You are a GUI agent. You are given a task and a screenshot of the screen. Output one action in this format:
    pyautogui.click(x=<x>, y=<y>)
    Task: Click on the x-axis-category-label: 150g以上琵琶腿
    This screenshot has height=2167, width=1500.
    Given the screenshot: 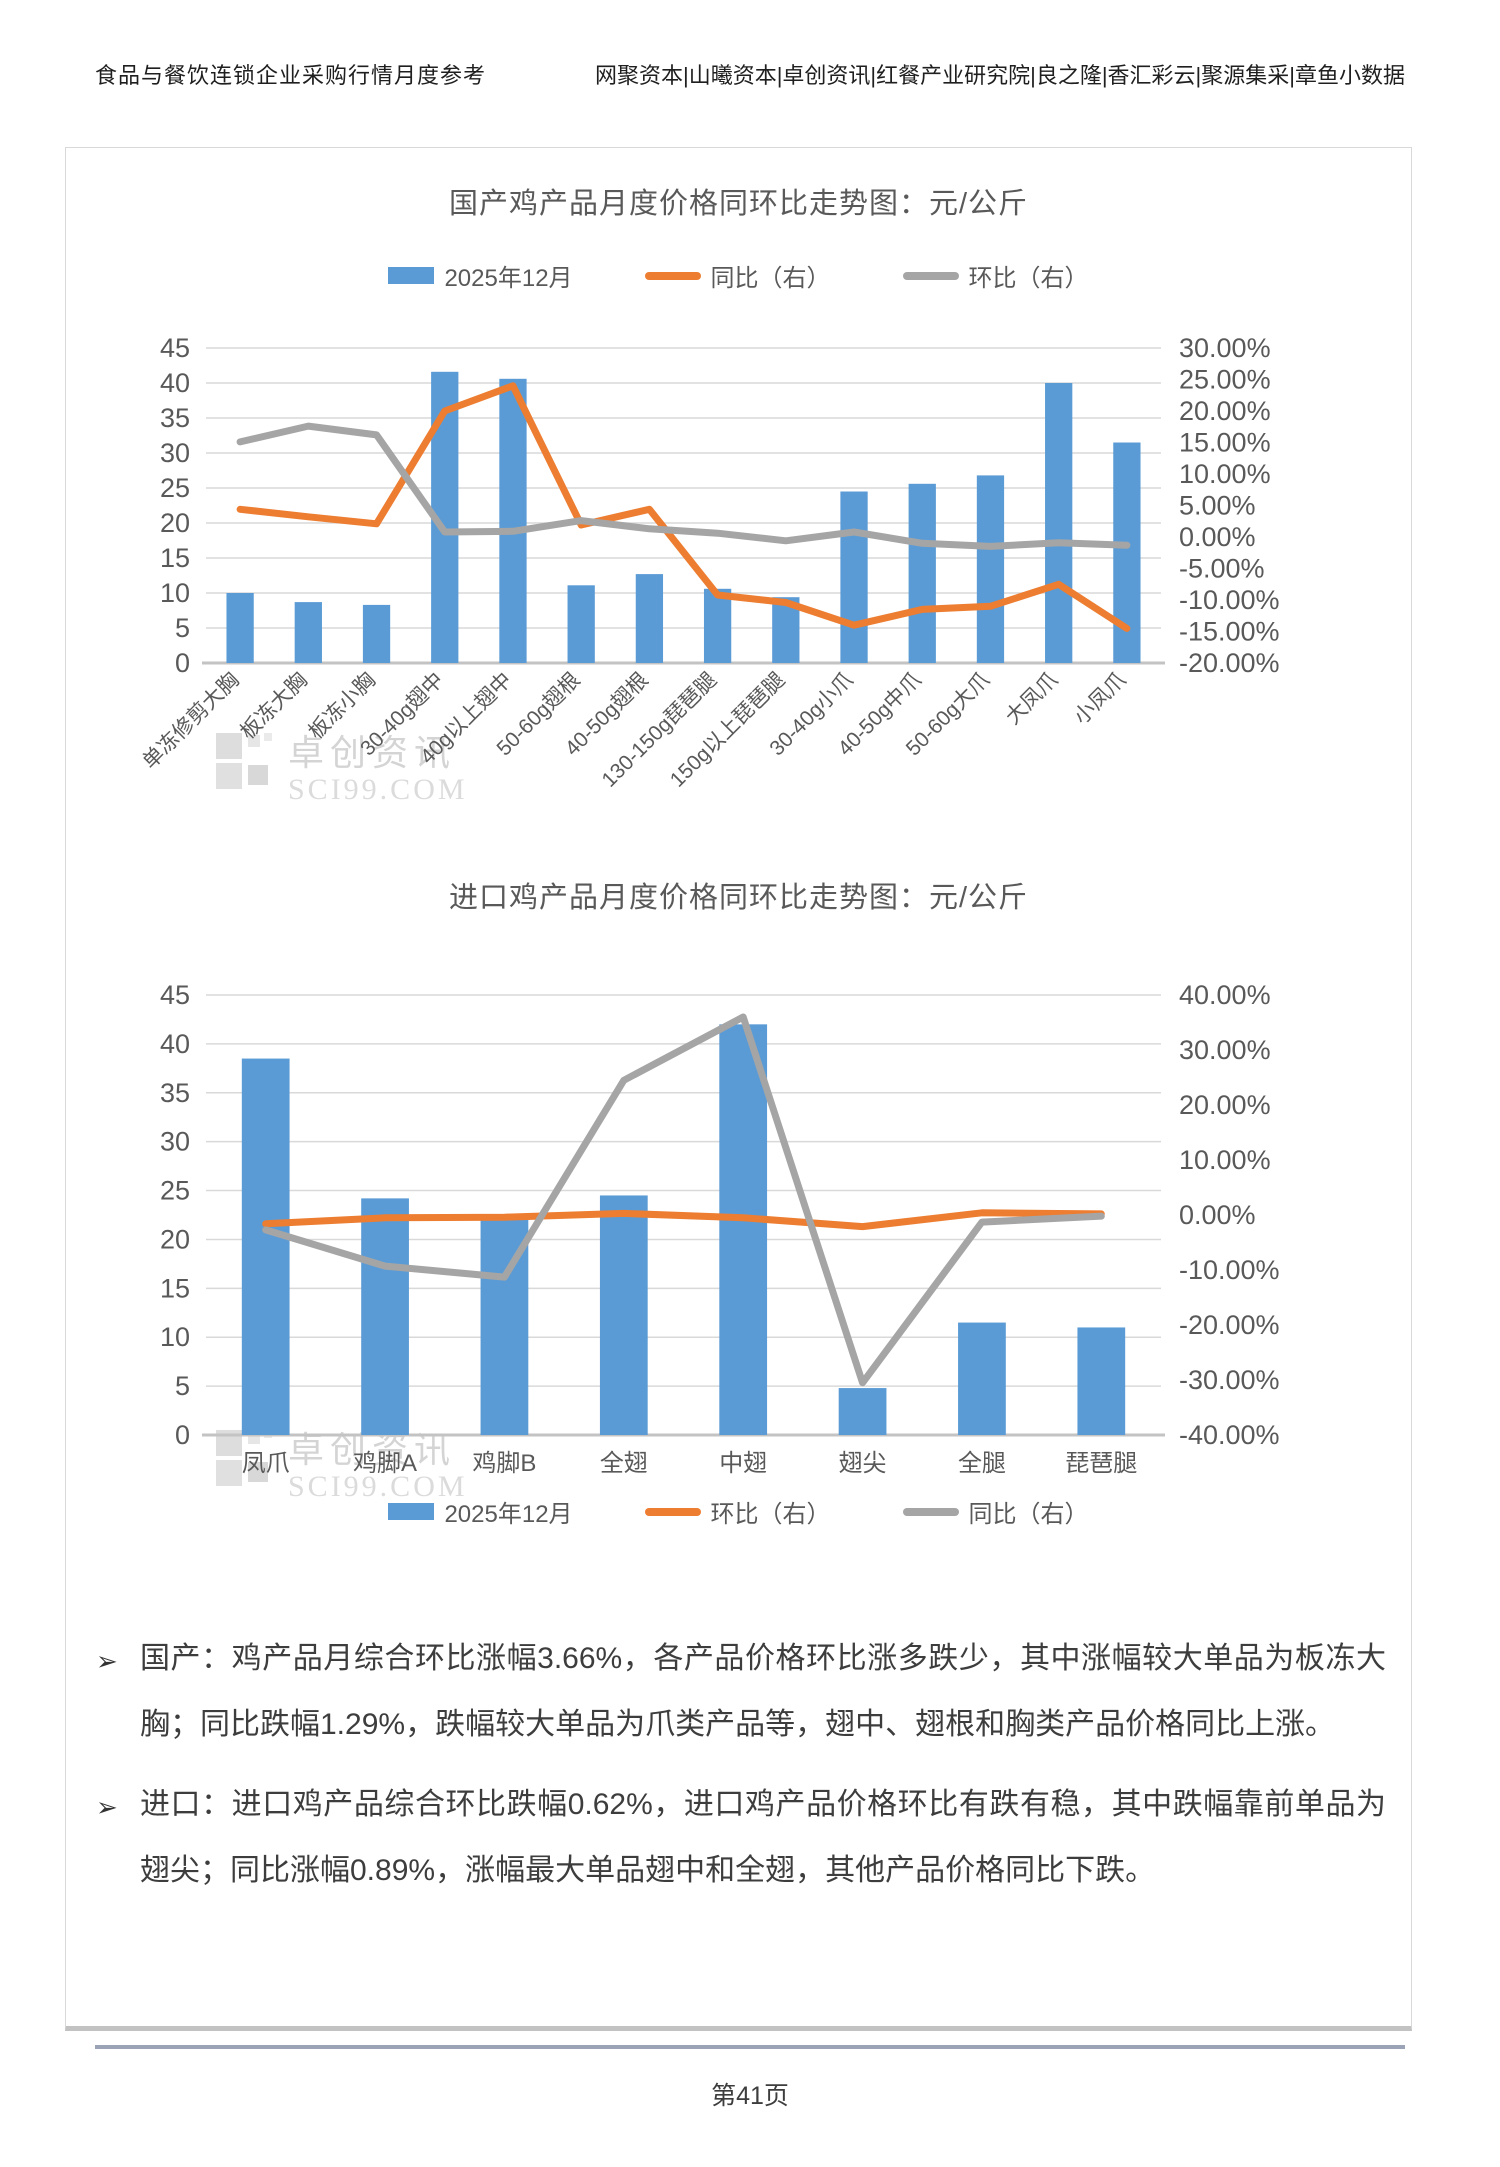 What is the action you would take?
    pyautogui.click(x=728, y=730)
    